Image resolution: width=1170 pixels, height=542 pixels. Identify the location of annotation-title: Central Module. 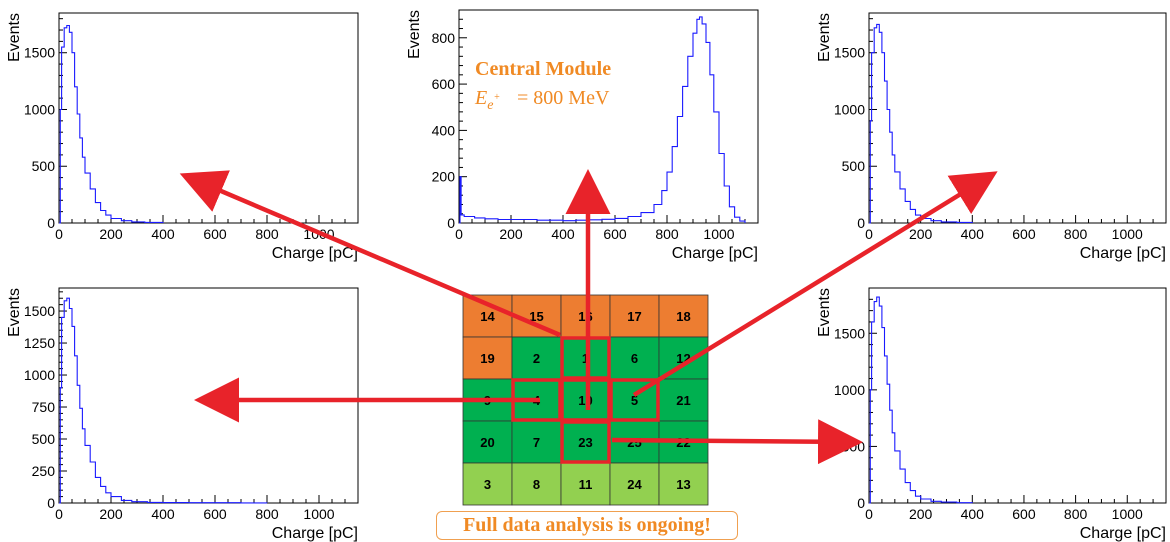
(543, 69).